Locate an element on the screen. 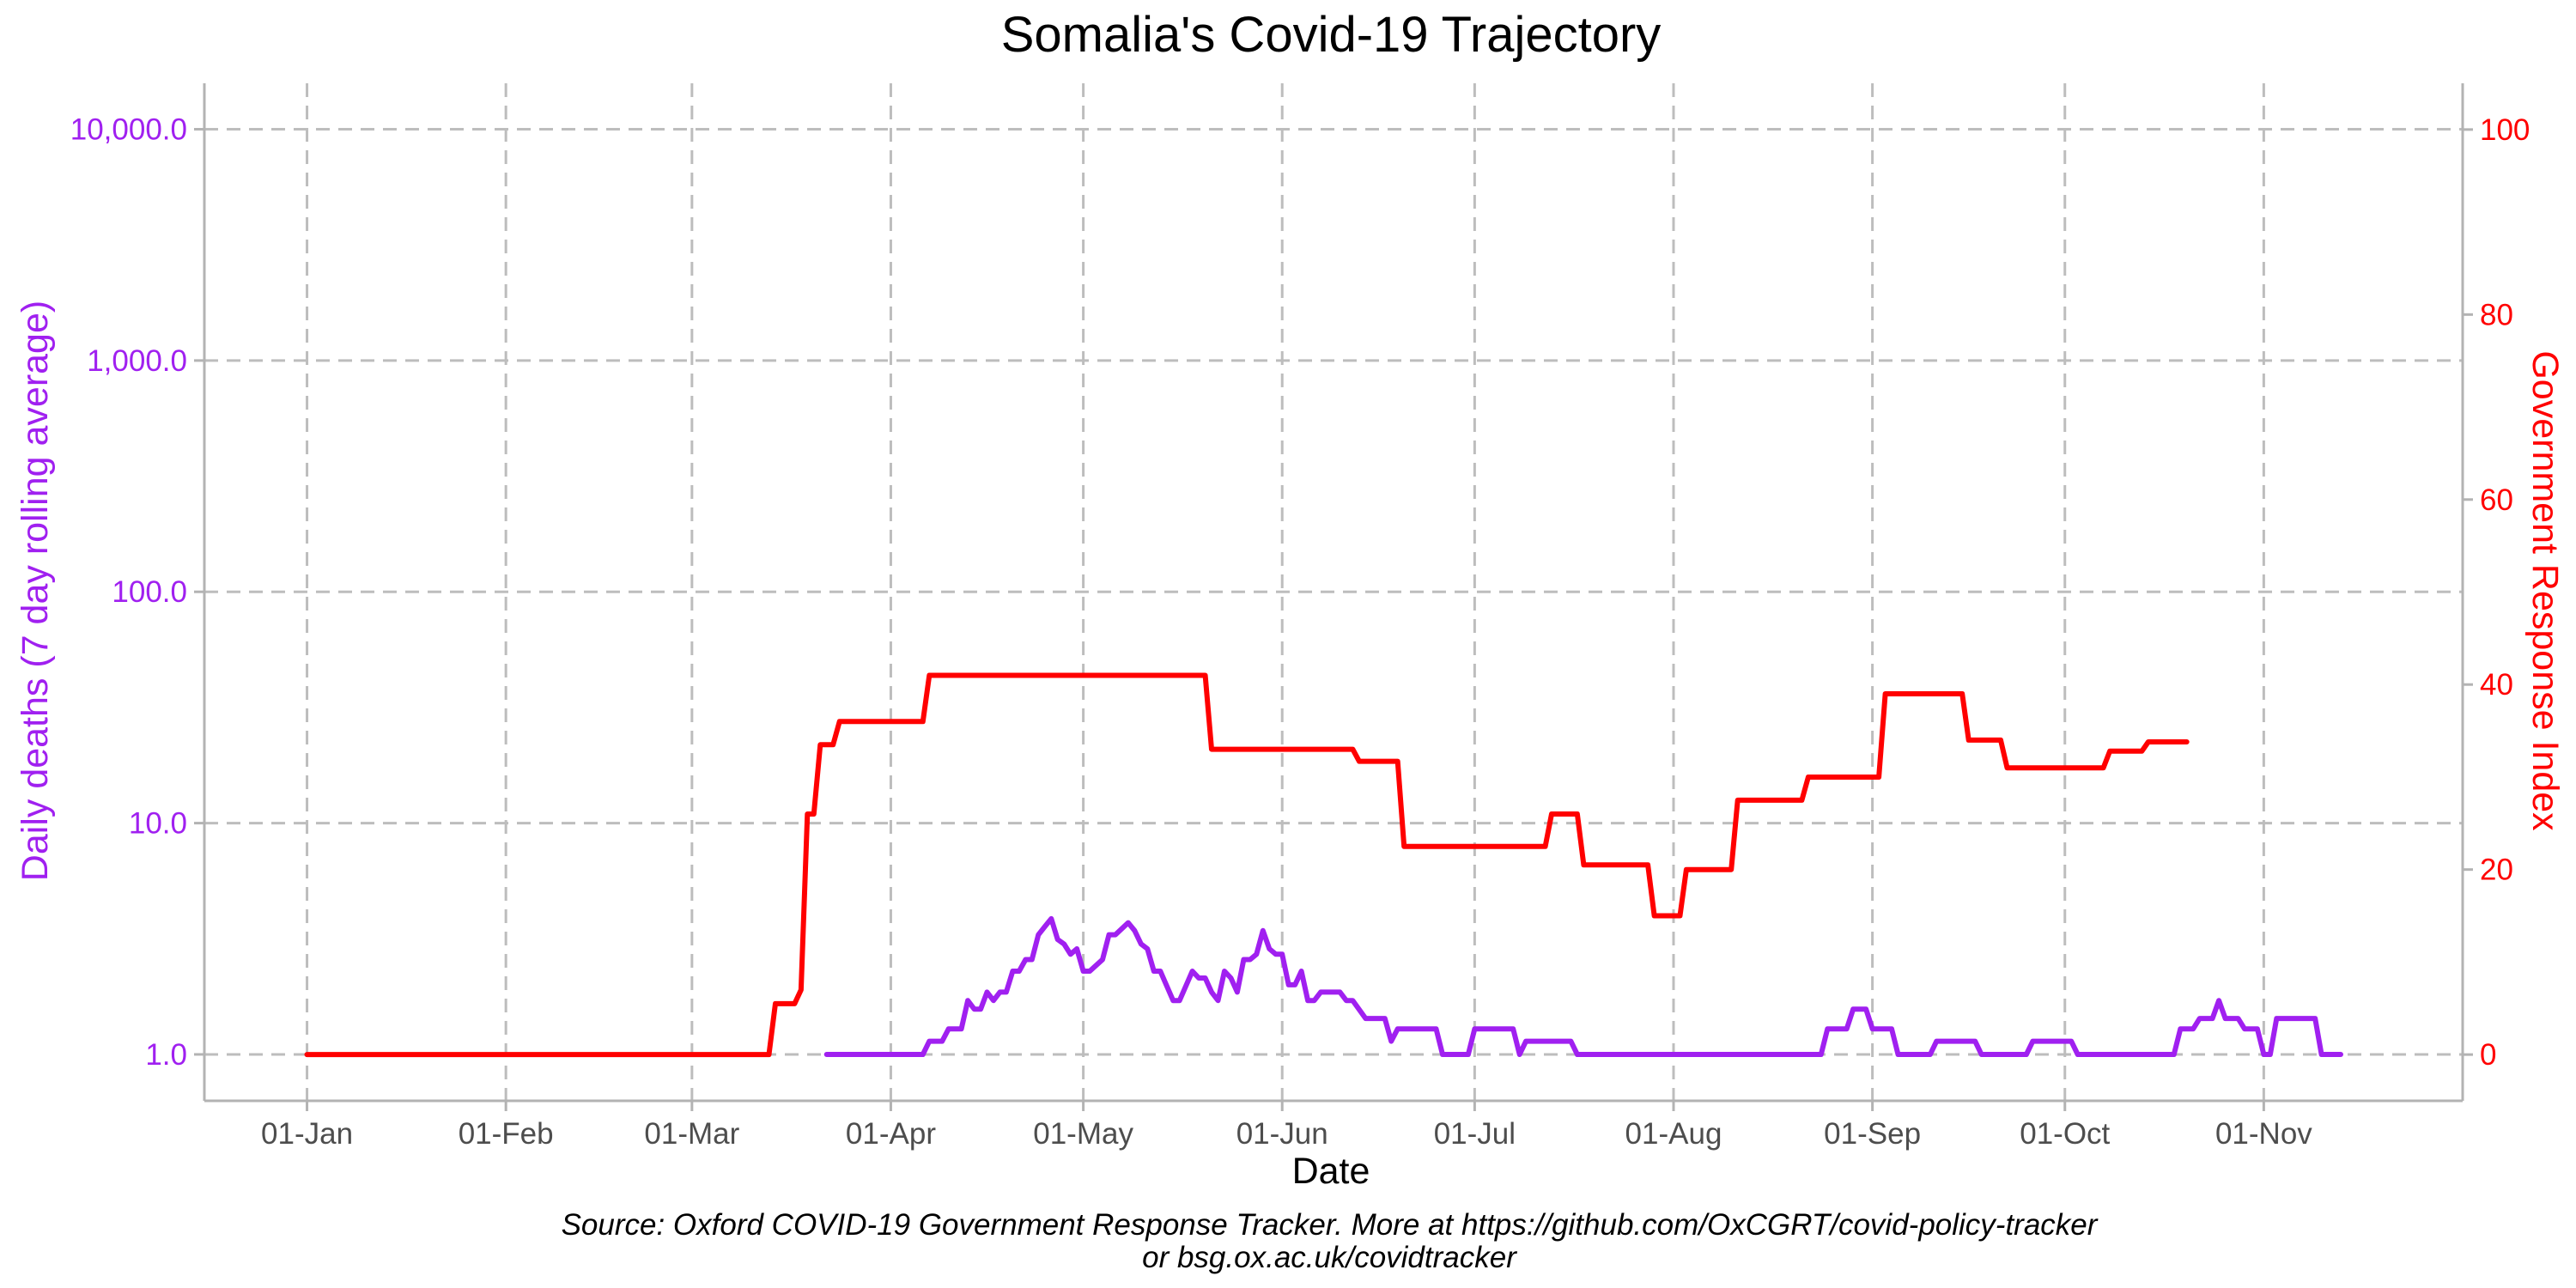 This screenshot has width=2576, height=1288. y-right-axis-title: Government Response Index is located at coordinates (2545, 590).